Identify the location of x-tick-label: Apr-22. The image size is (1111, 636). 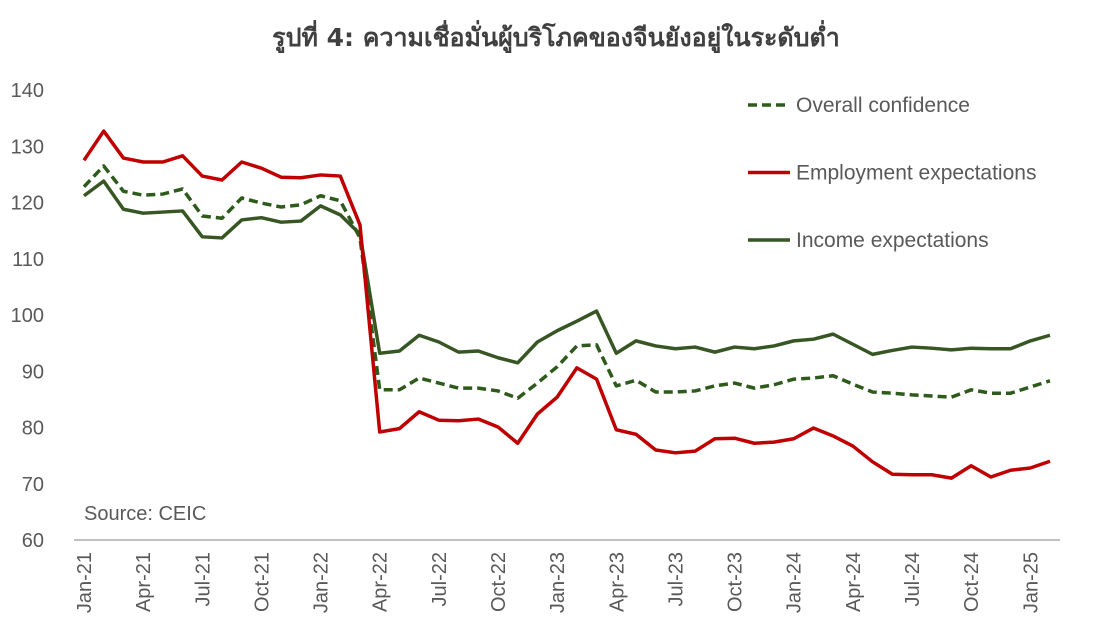
(381, 582).